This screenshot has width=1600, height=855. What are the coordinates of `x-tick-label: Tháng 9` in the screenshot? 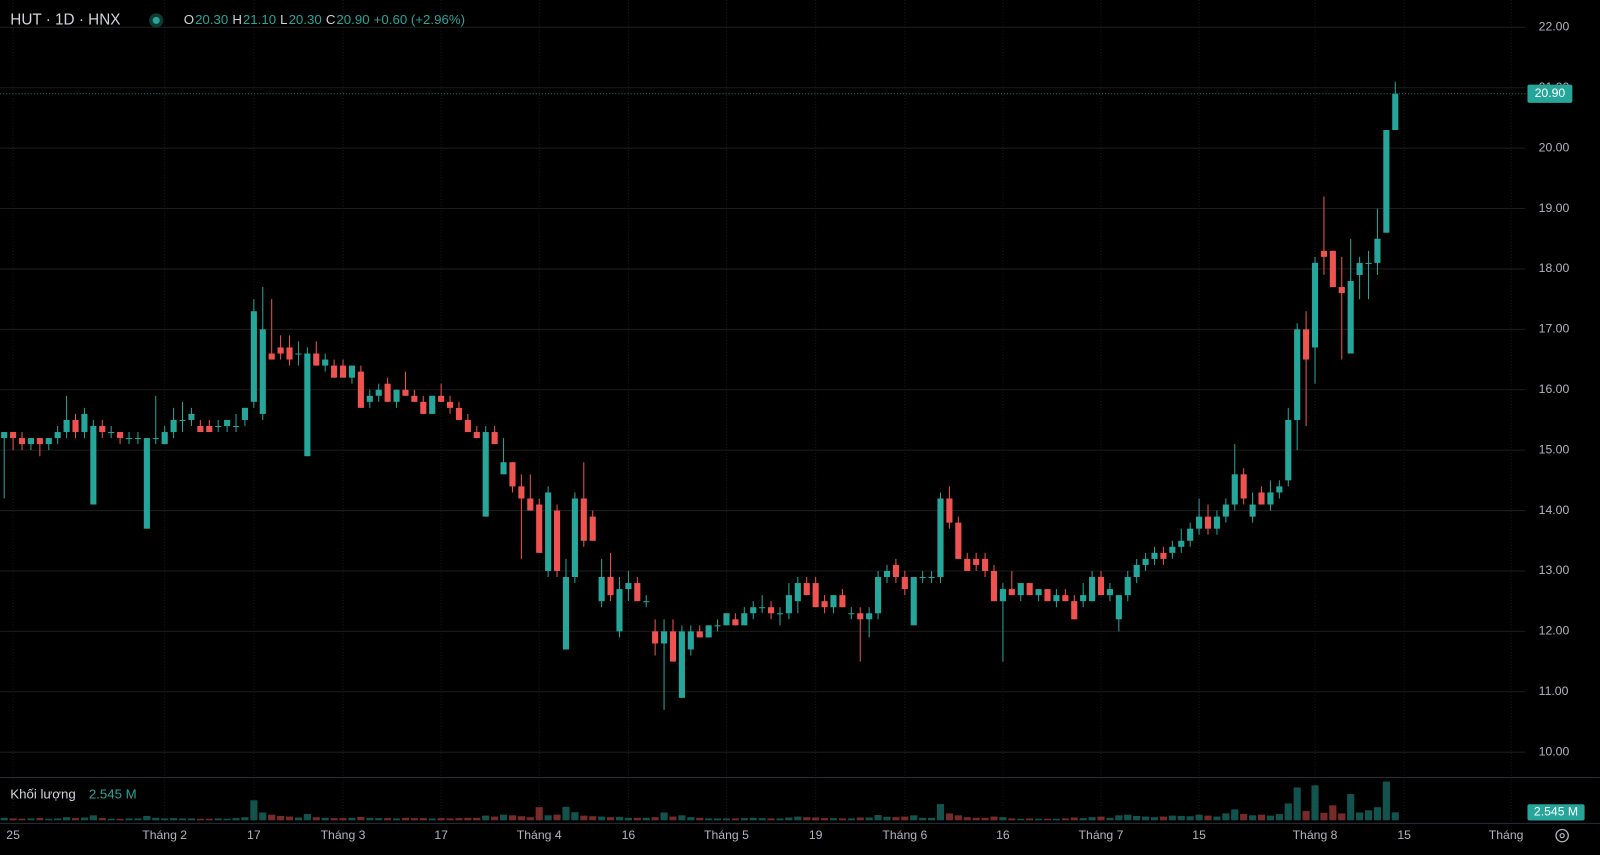 It's located at (1511, 835).